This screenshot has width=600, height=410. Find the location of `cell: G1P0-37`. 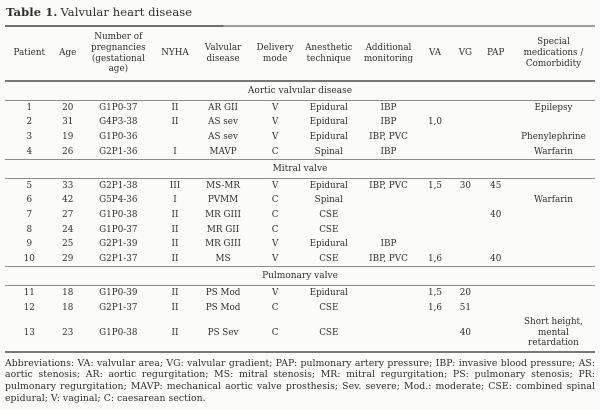

cell: G1P0-37 is located at coordinates (118, 229).